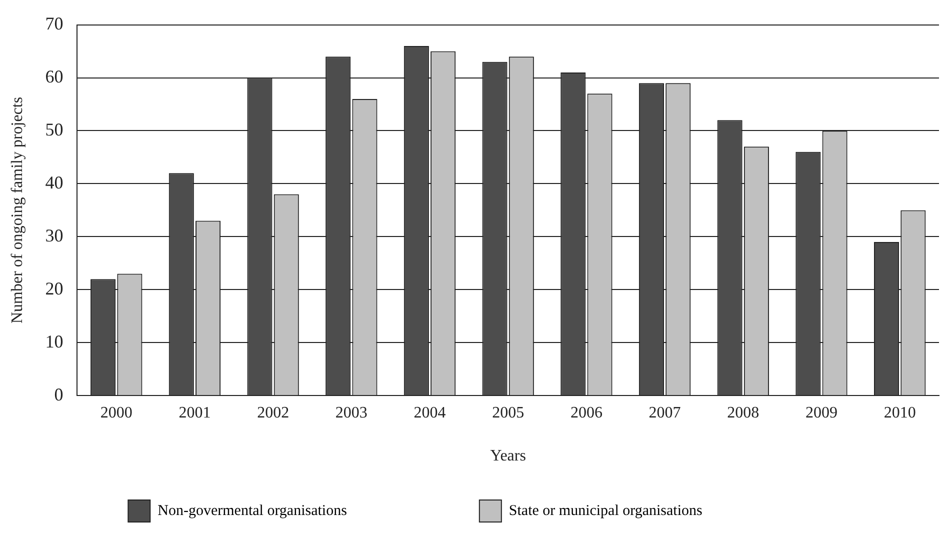 This screenshot has height=538, width=947. What do you see at coordinates (508, 456) in the screenshot?
I see `x-axis-title: Years` at bounding box center [508, 456].